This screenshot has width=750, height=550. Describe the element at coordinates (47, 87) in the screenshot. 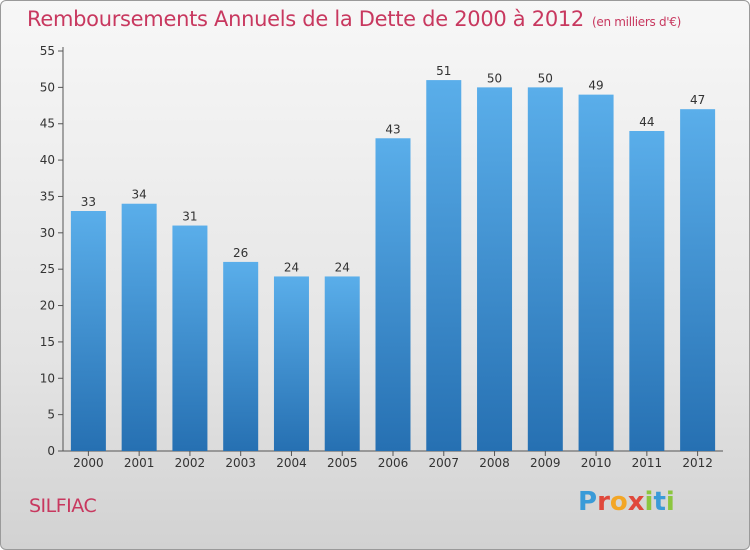

I see `y-tick-label: 50` at that location.